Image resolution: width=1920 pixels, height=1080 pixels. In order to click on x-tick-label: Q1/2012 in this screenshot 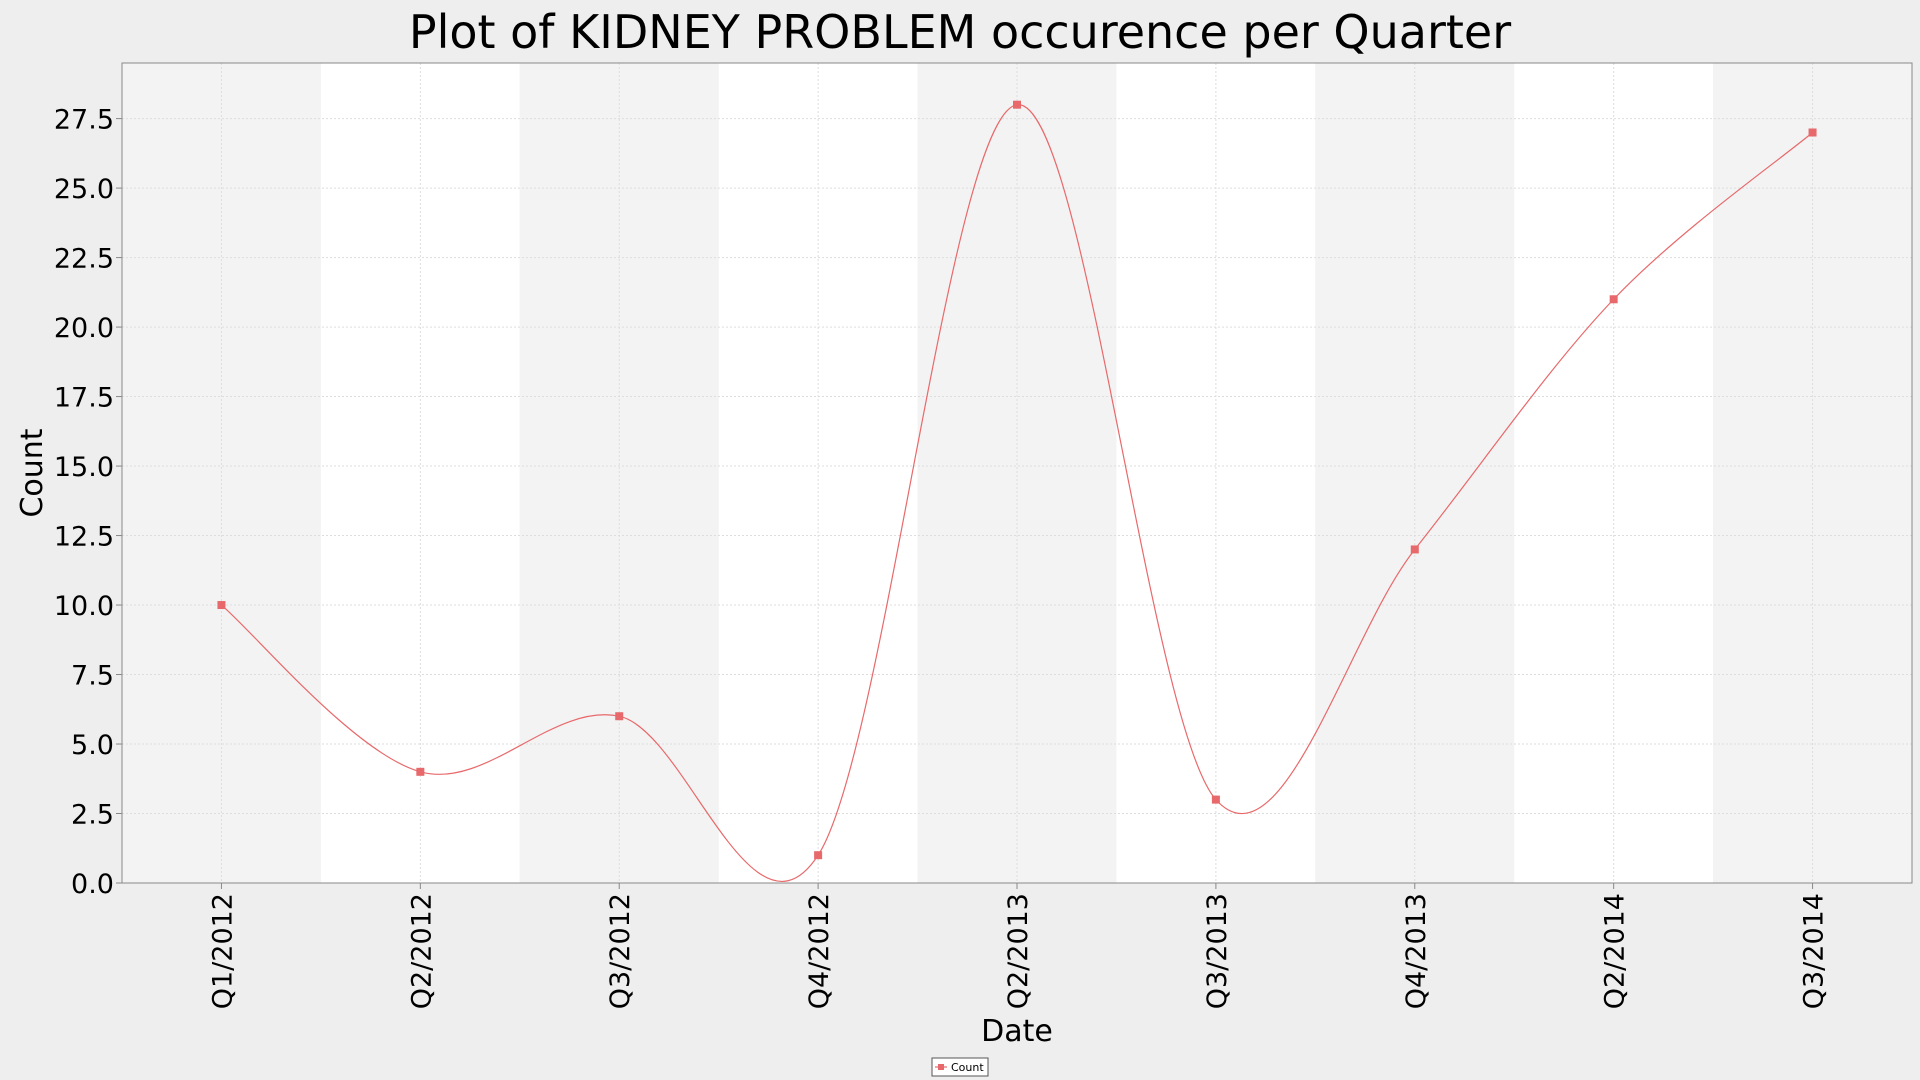, I will do `click(222, 951)`.